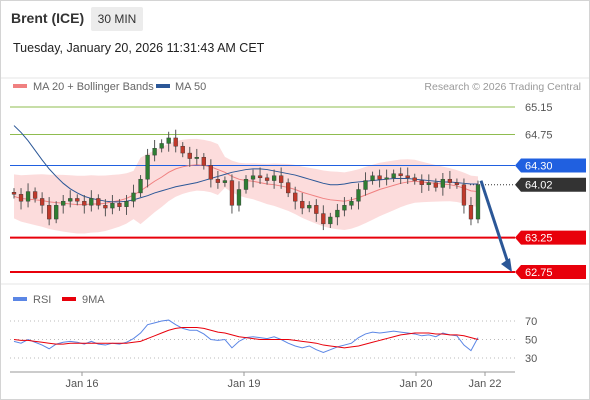 This screenshot has height=400, width=590. I want to click on rsi-tick-label: 50, so click(531, 341).